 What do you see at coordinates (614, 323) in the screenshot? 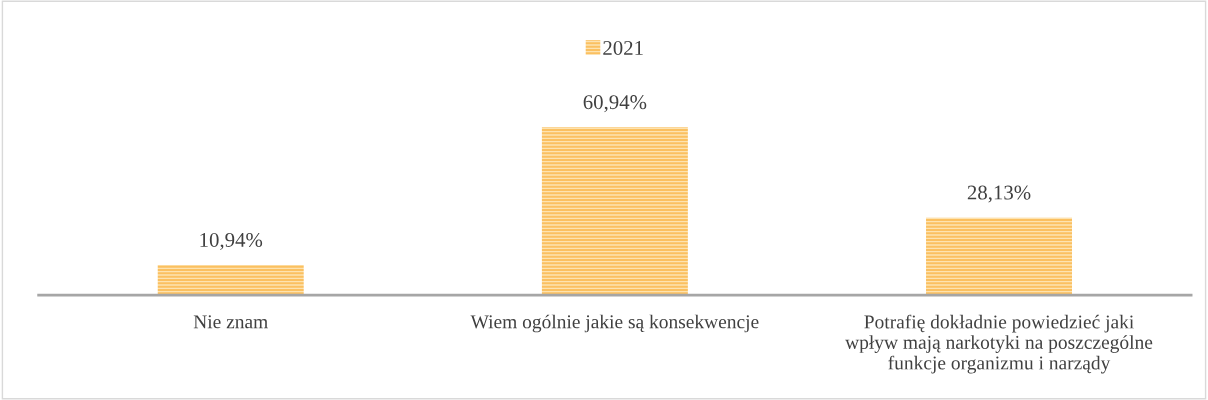
I see `x-tick-label: Wiem ogólnie jakie są konsekwencje` at bounding box center [614, 323].